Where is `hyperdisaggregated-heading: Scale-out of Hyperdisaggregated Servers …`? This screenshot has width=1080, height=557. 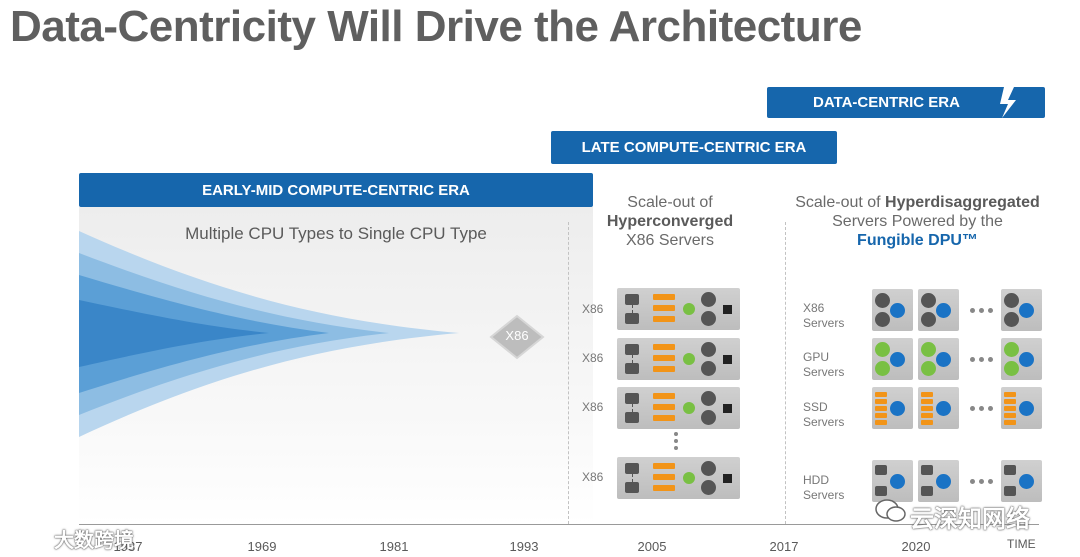
hyperdisaggregated-heading: Scale-out of Hyperdisaggregated Servers … is located at coordinates (917, 221).